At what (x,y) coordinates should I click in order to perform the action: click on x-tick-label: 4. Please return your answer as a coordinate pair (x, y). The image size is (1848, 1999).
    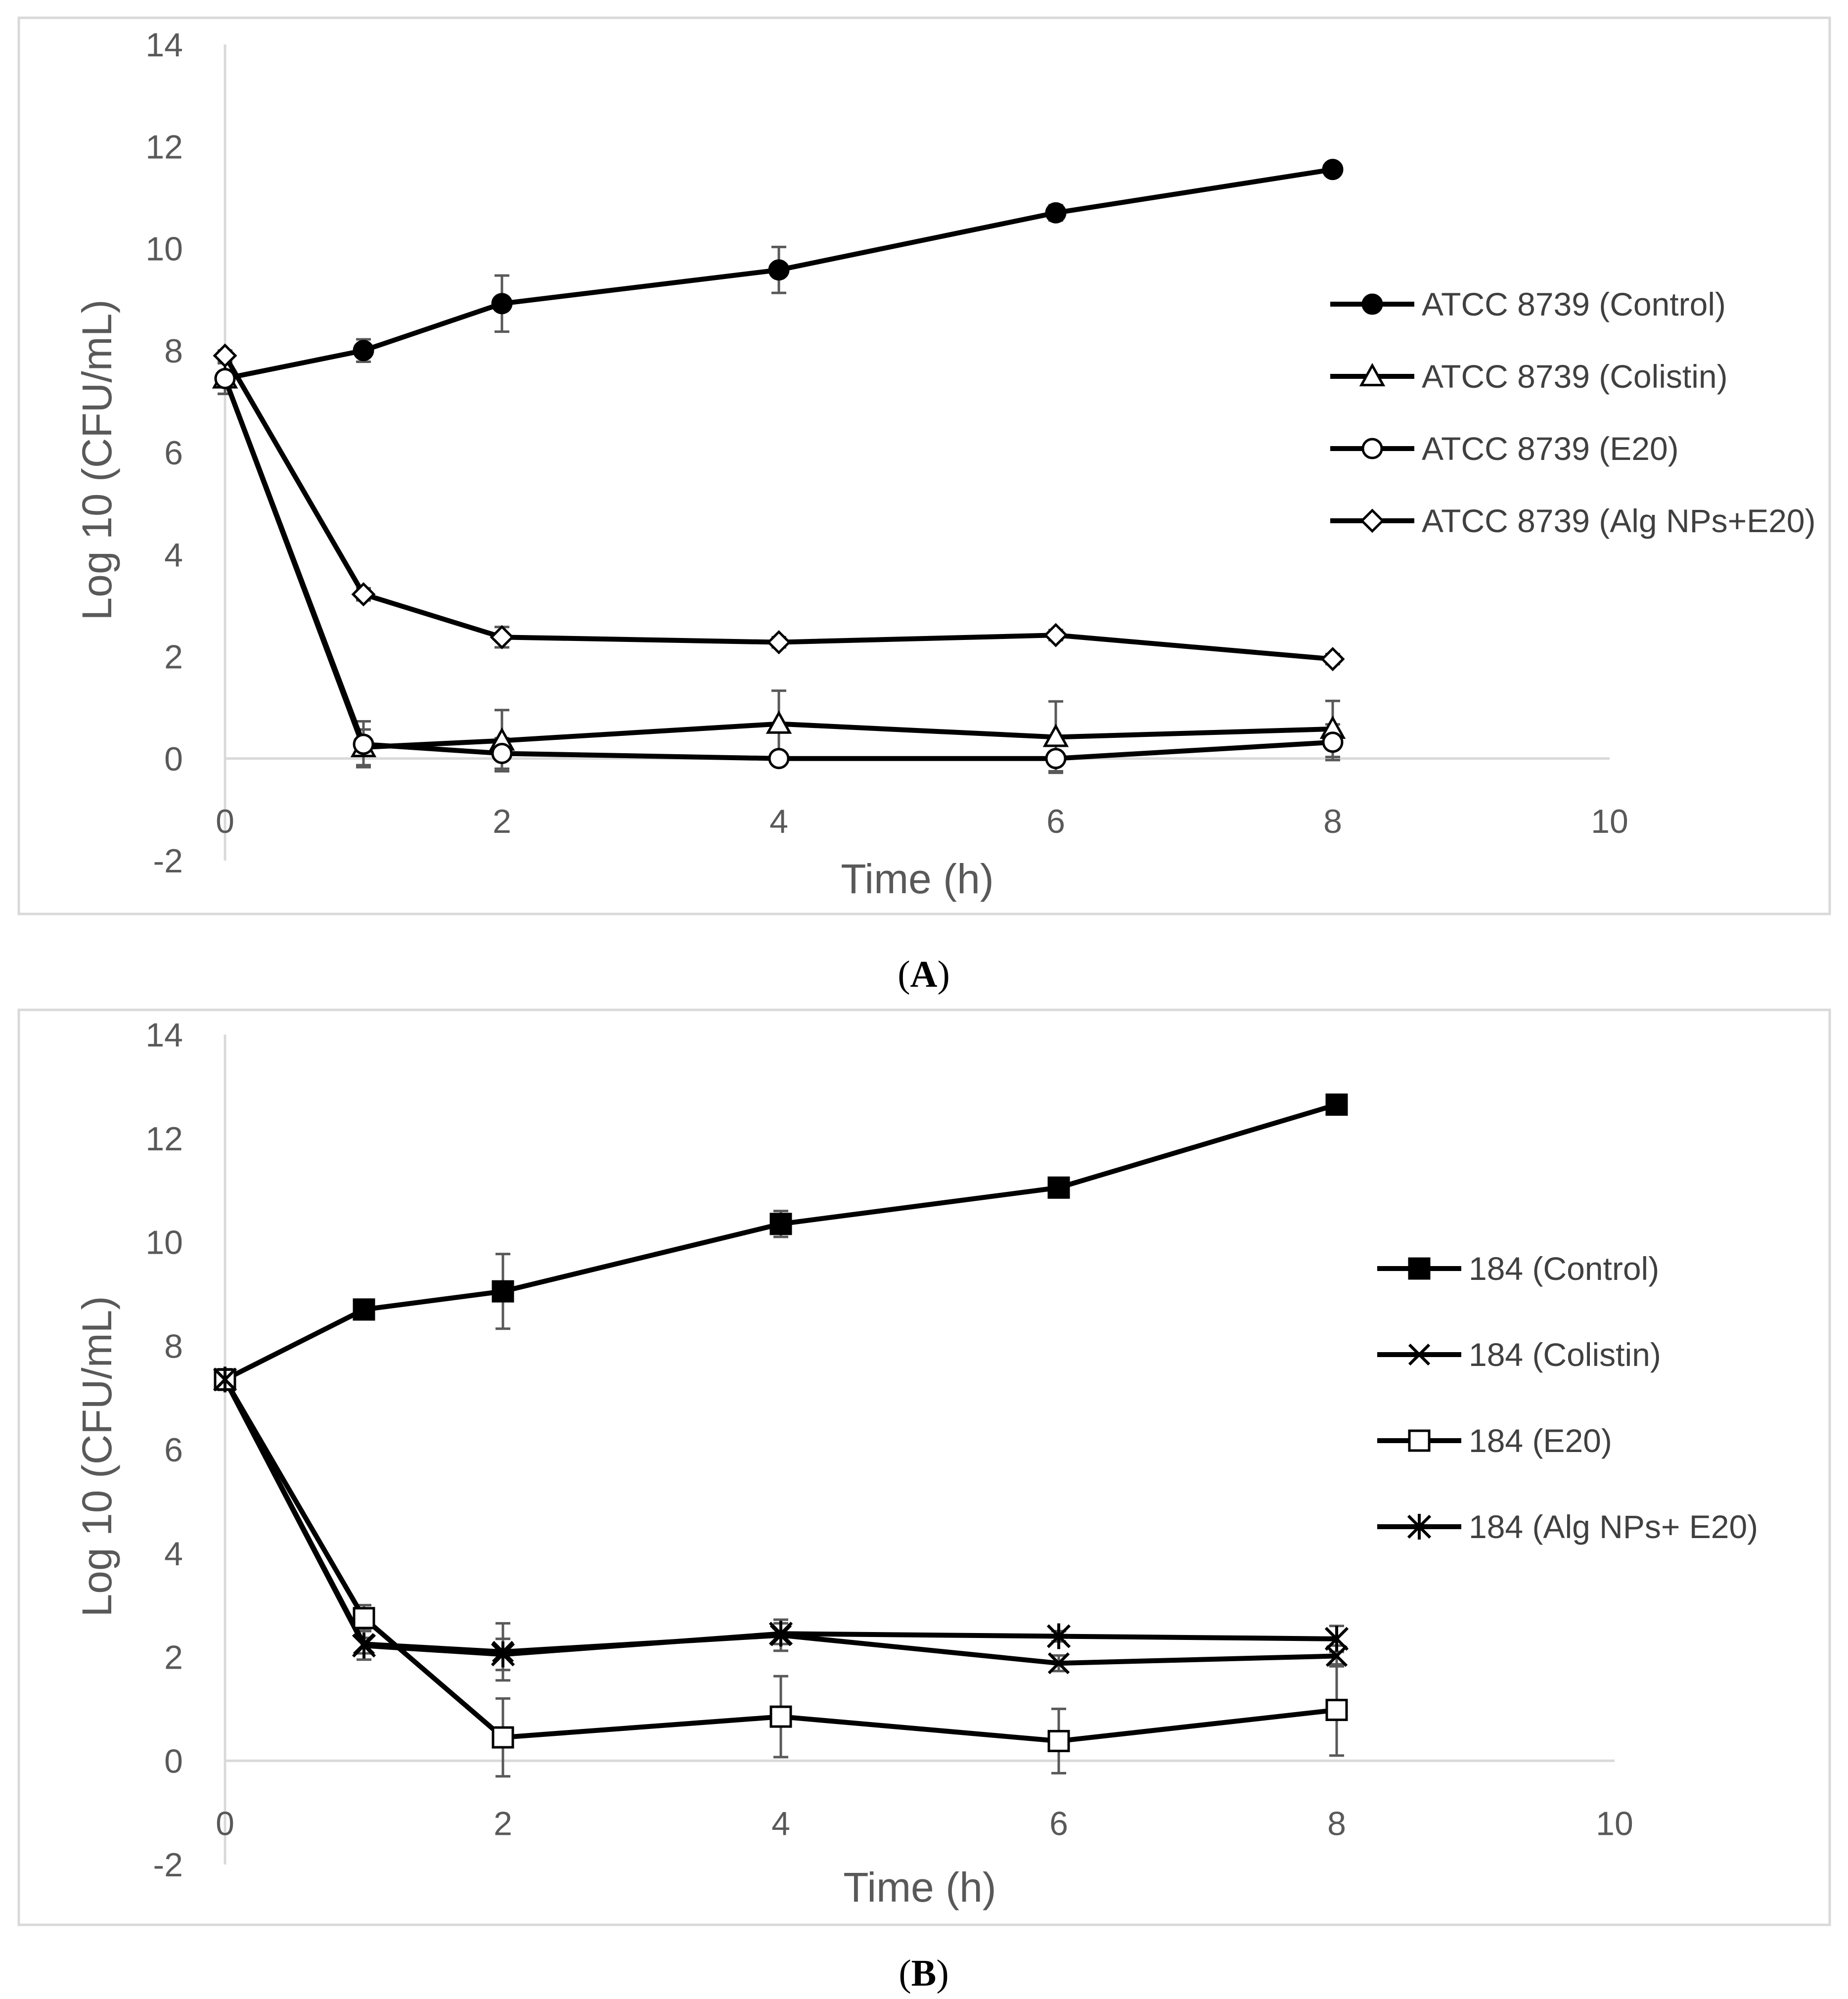
    Looking at the image, I should click on (778, 821).